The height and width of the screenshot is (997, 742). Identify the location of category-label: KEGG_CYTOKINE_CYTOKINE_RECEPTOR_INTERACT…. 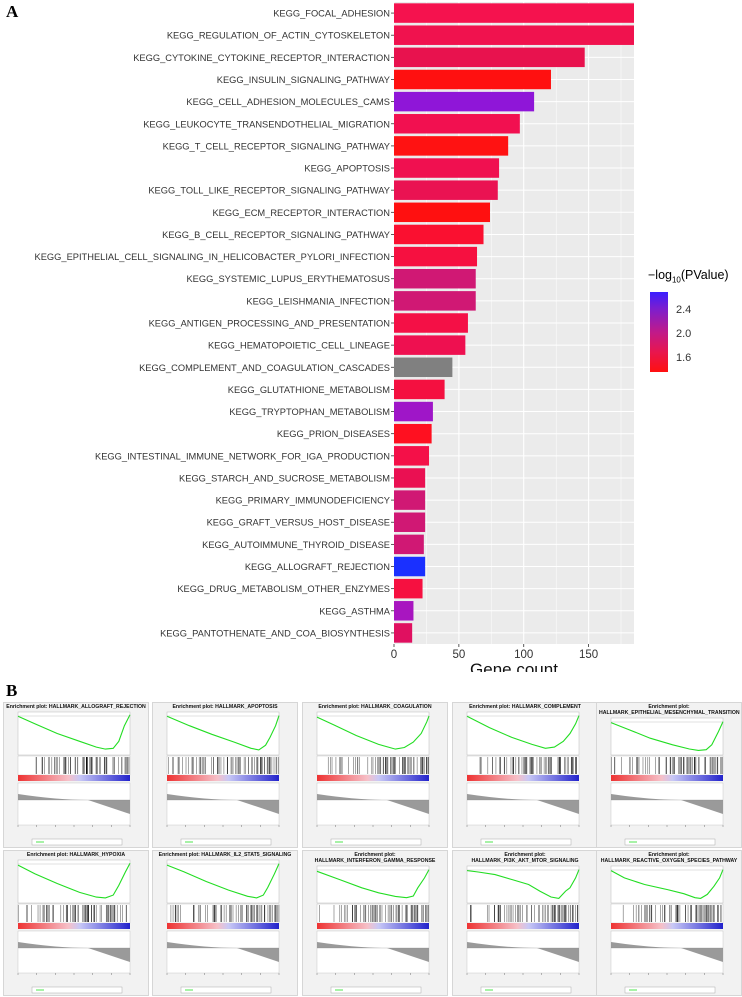
(261, 58).